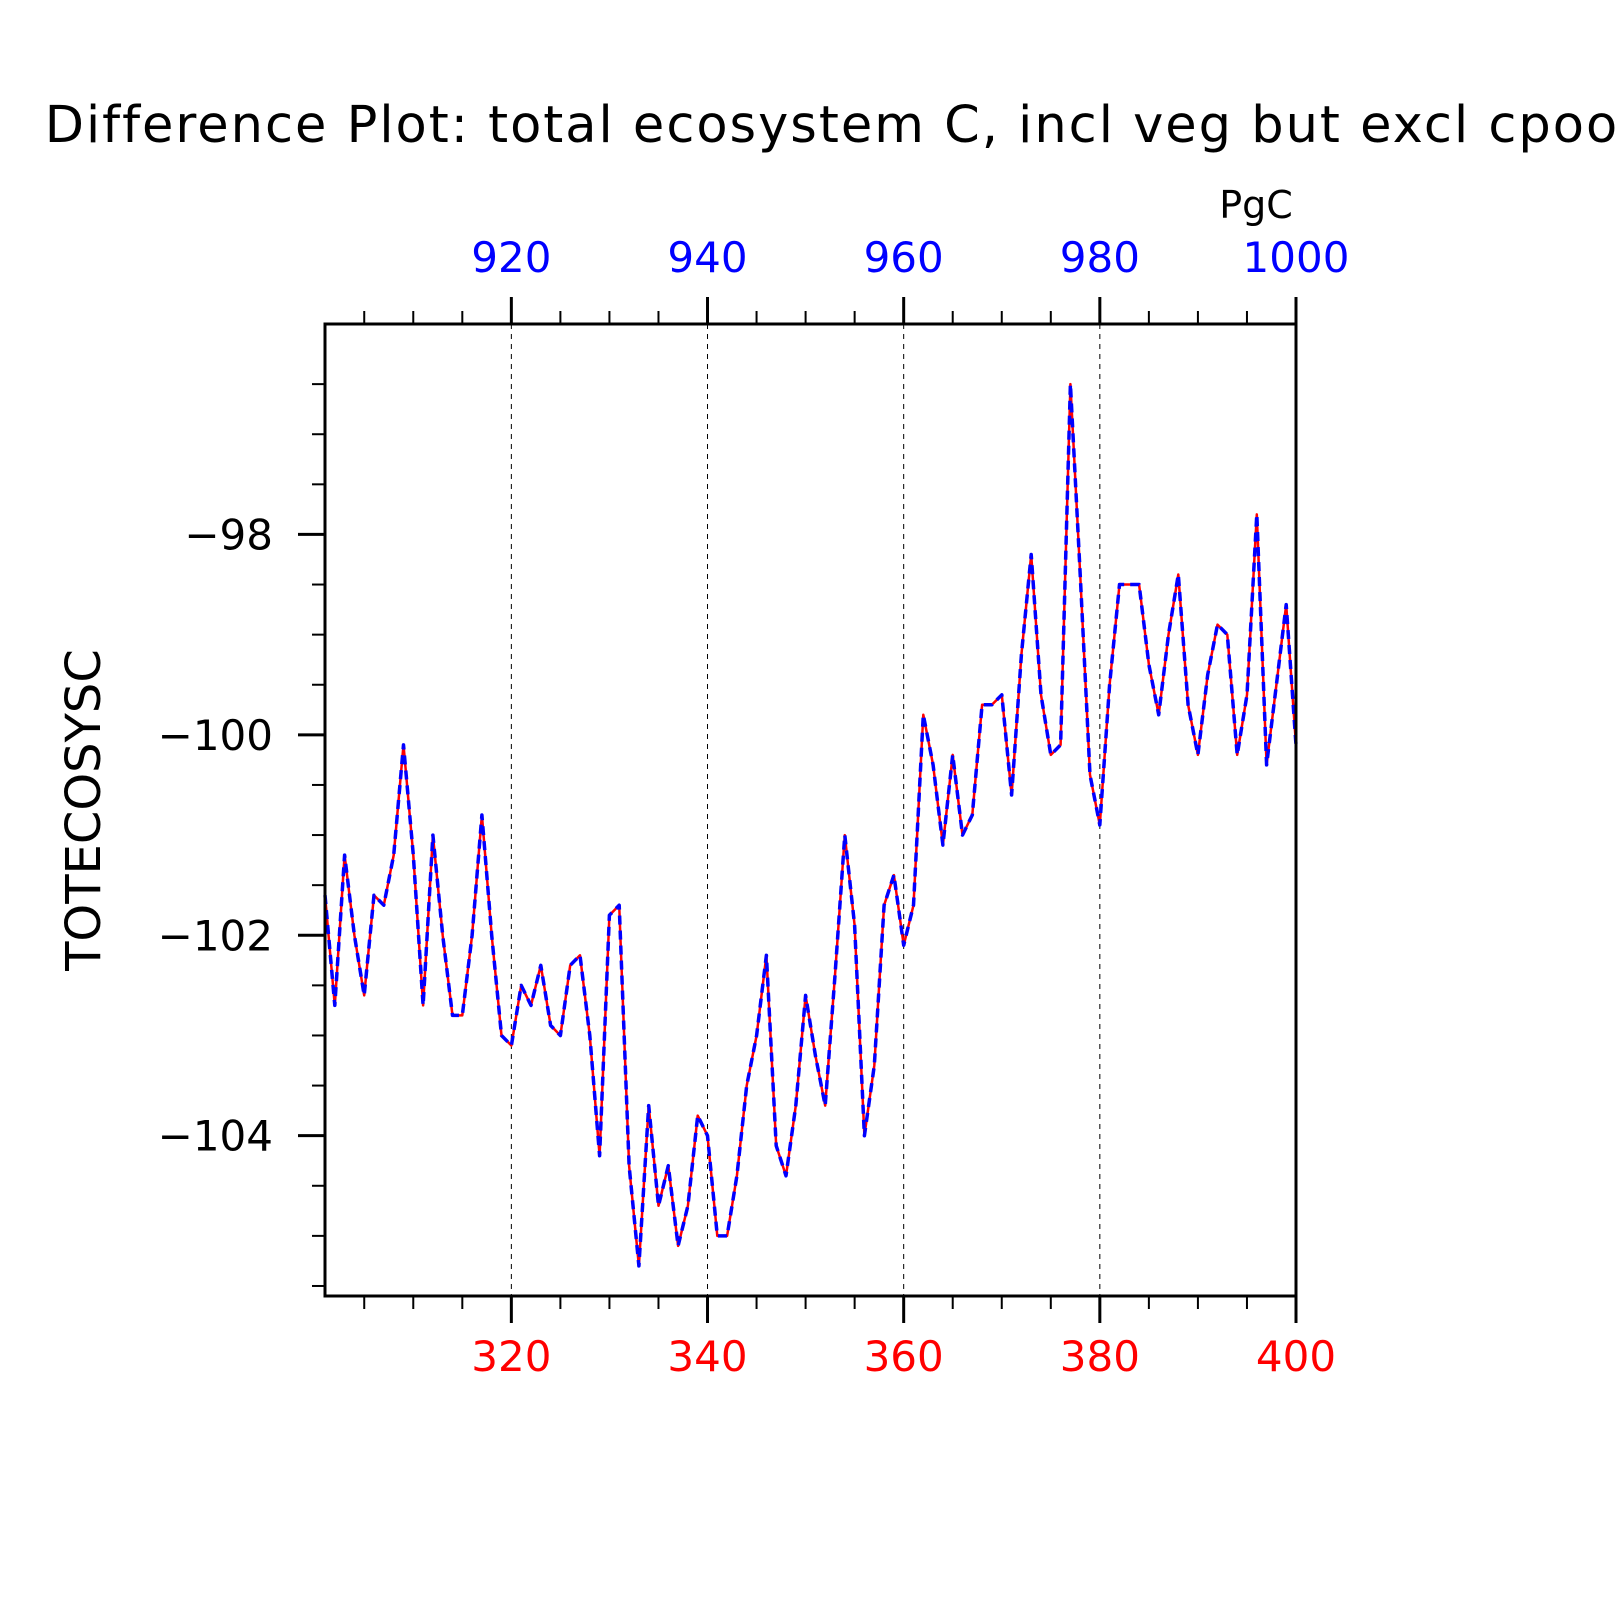 The height and width of the screenshot is (1620, 1620). What do you see at coordinates (1100, 257) in the screenshot?
I see `x-top-tick-label-980: 980` at bounding box center [1100, 257].